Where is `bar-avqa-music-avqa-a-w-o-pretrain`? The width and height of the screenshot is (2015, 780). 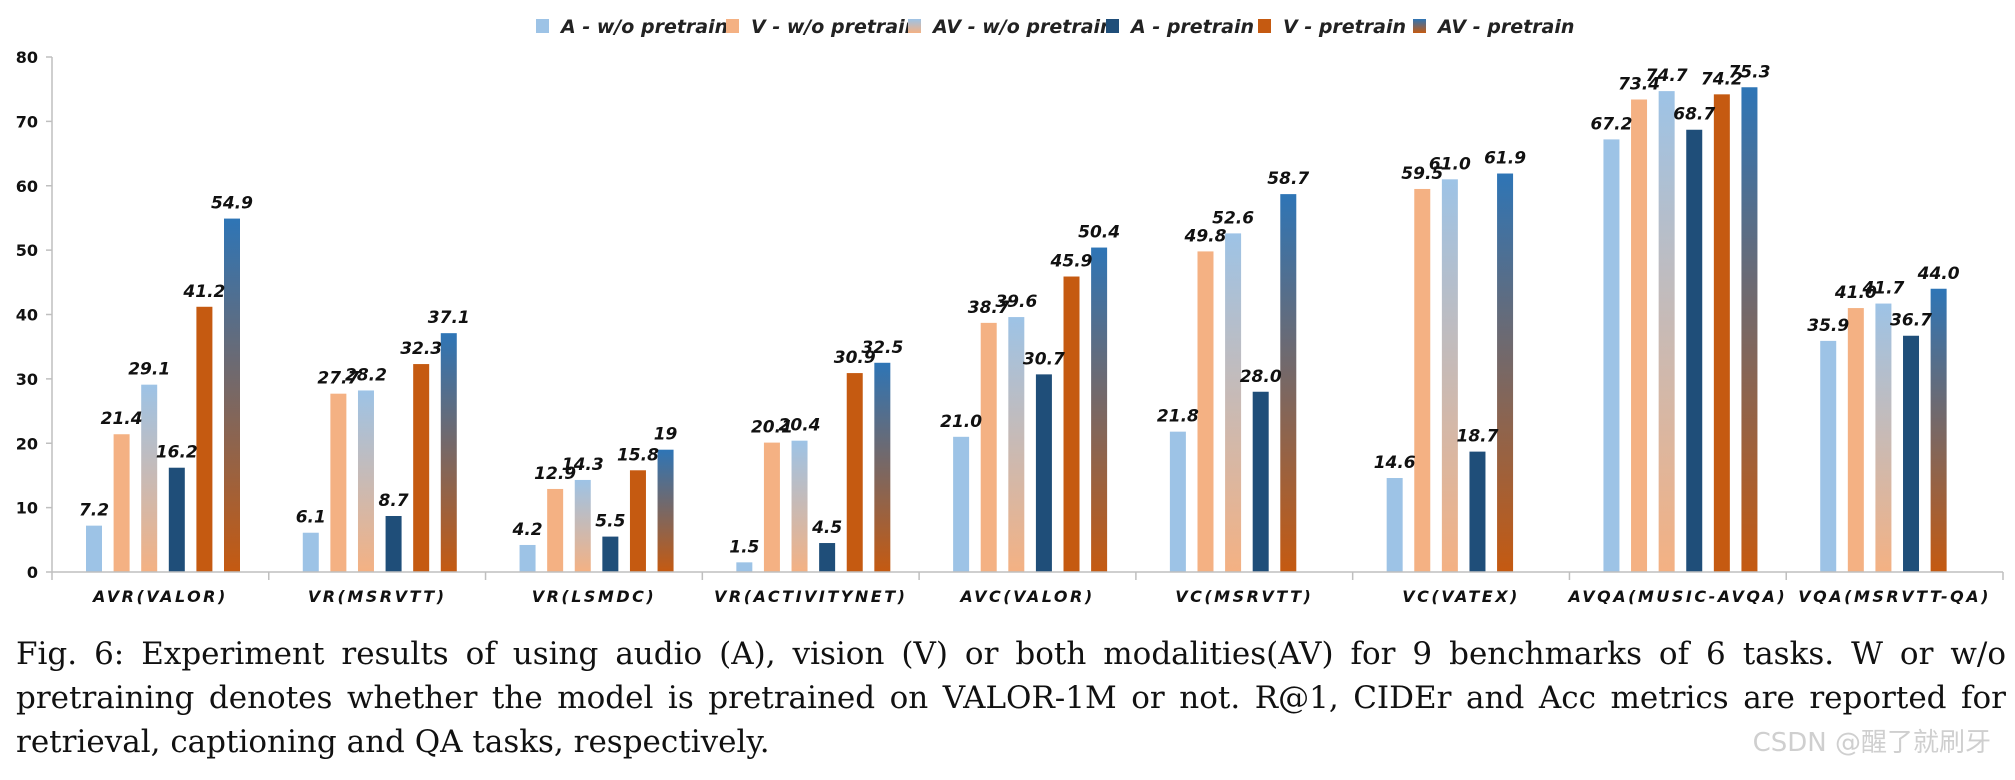 bar-avqa-music-avqa-a-w-o-pretrain is located at coordinates (1611, 355).